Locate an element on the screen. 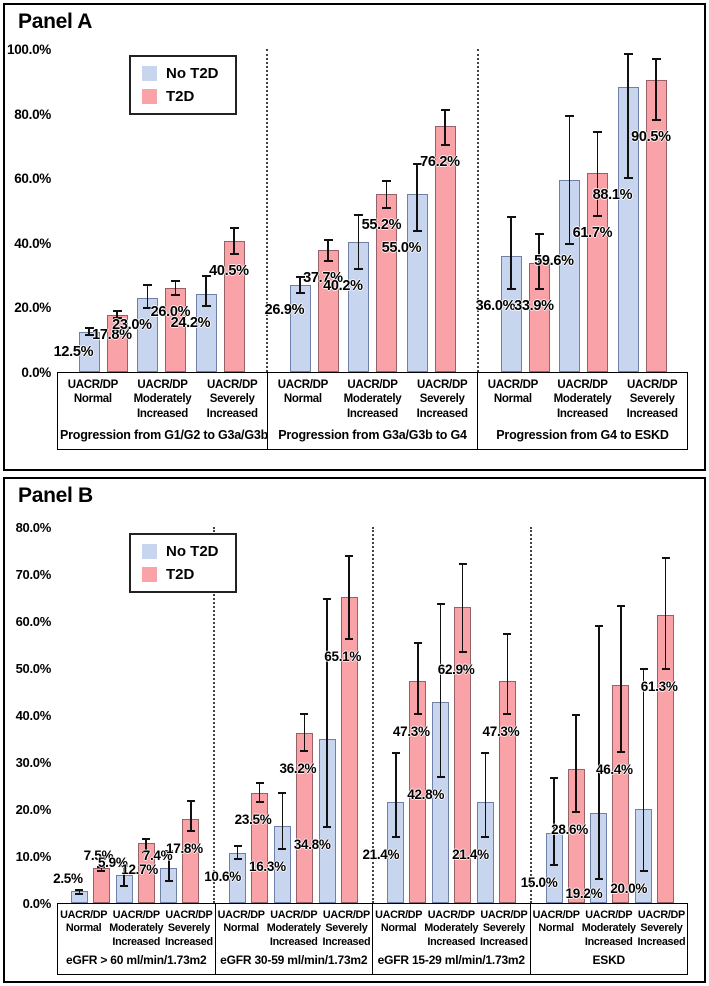  bar-value-label: 16.3% is located at coordinates (267, 866).